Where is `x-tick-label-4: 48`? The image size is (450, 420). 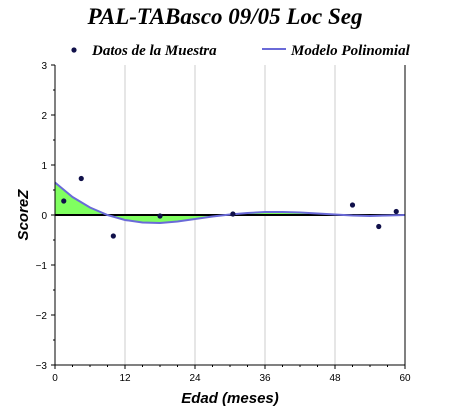
x-tick-label-4: 48 is located at coordinates (335, 378).